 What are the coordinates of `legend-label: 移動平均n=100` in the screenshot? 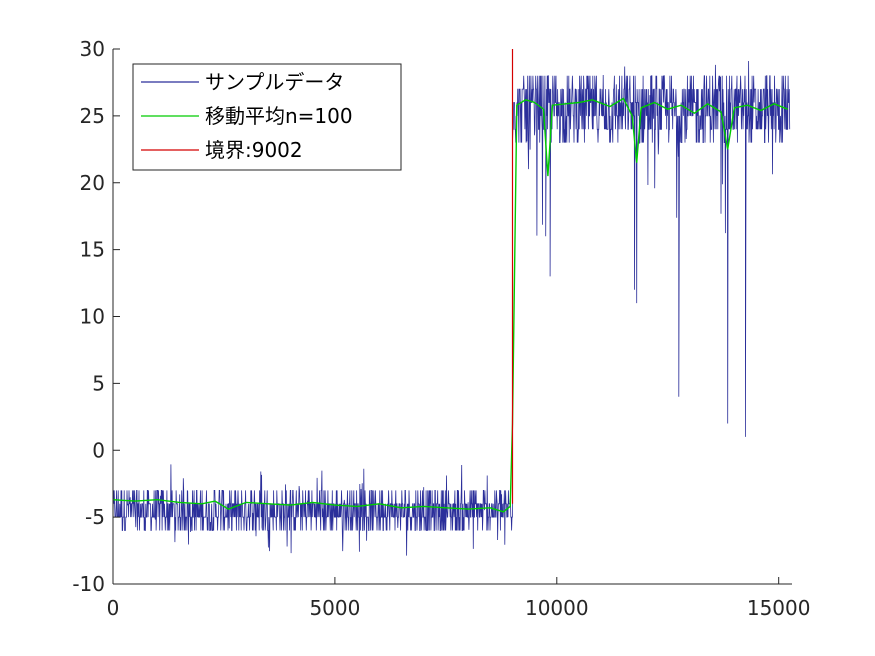 It's located at (279, 116).